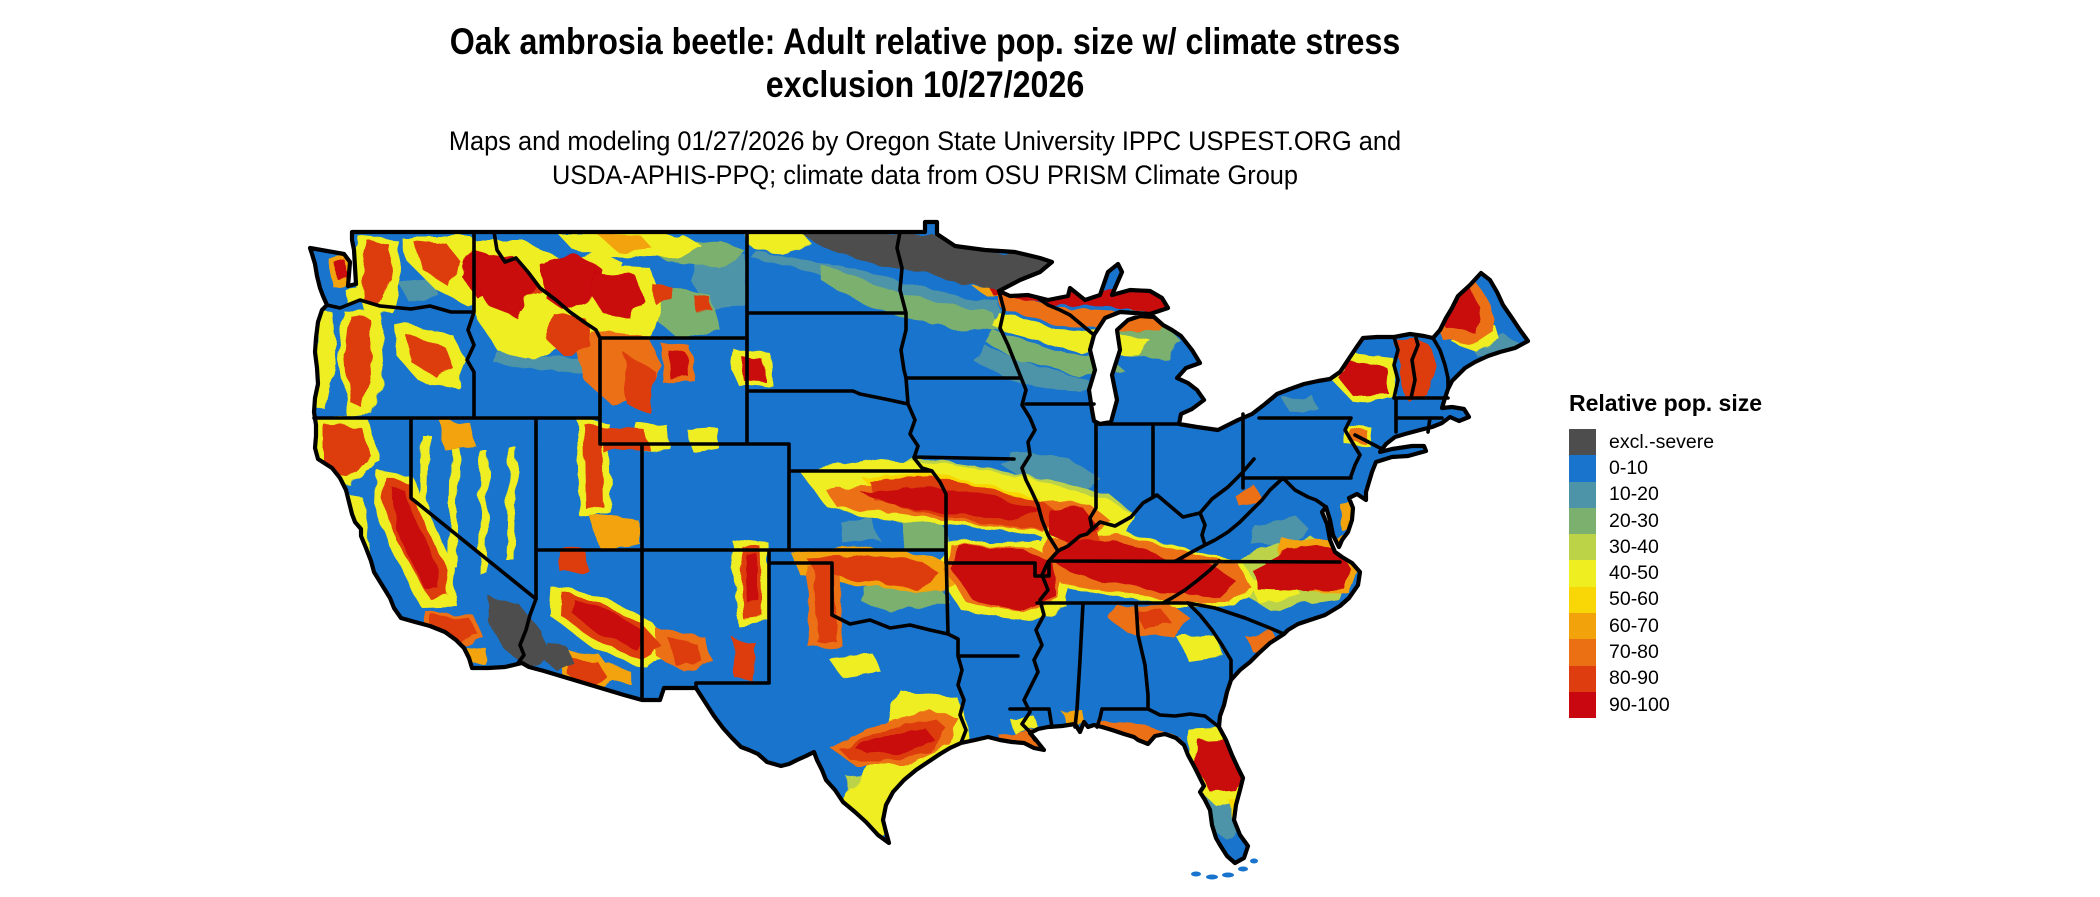 The image size is (2100, 897). Describe the element at coordinates (1634, 494) in the screenshot. I see `legend-label: 10-20` at that location.